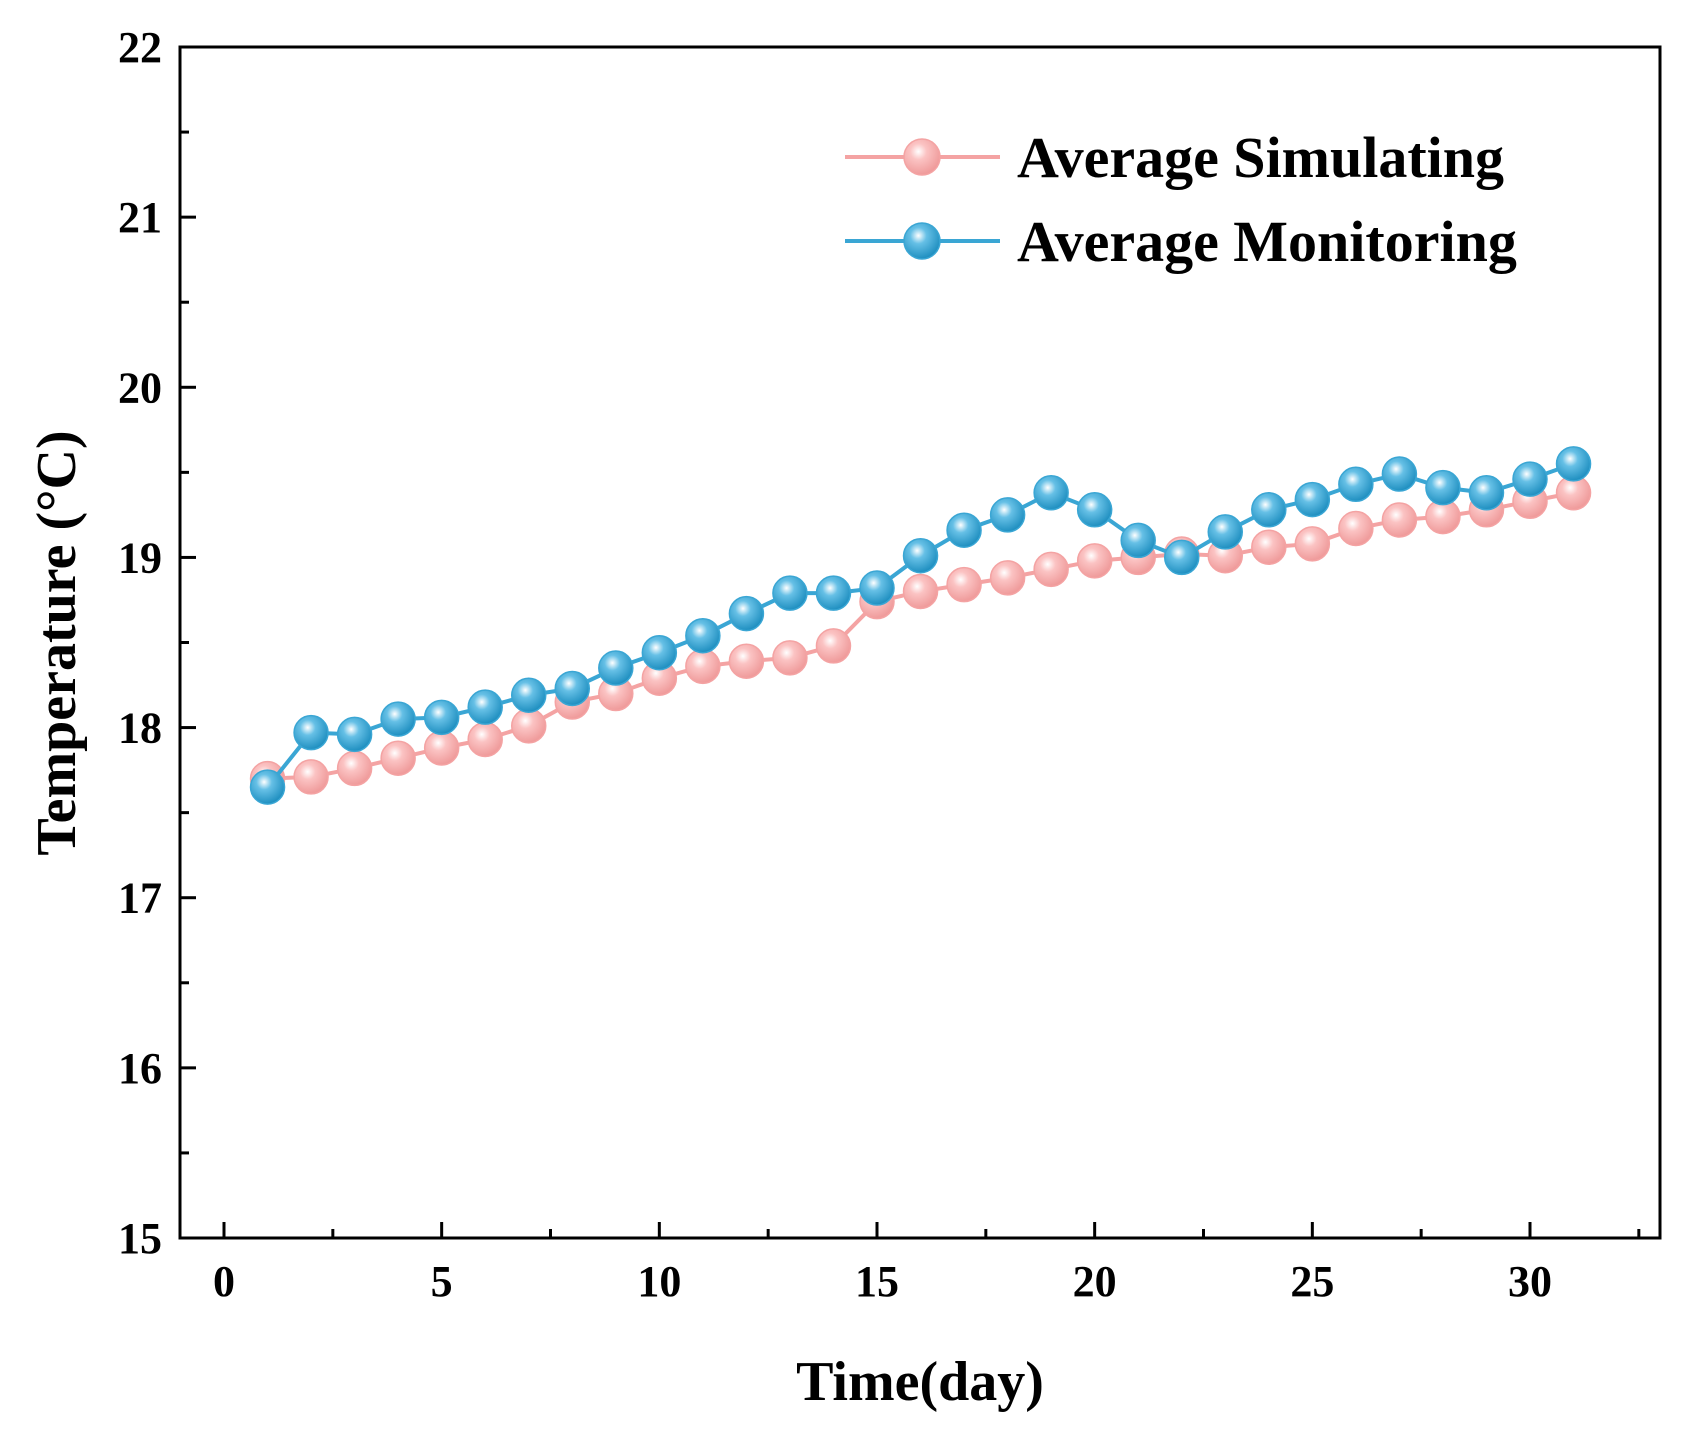  I want to click on y-tick-label: 15, so click(140, 1238).